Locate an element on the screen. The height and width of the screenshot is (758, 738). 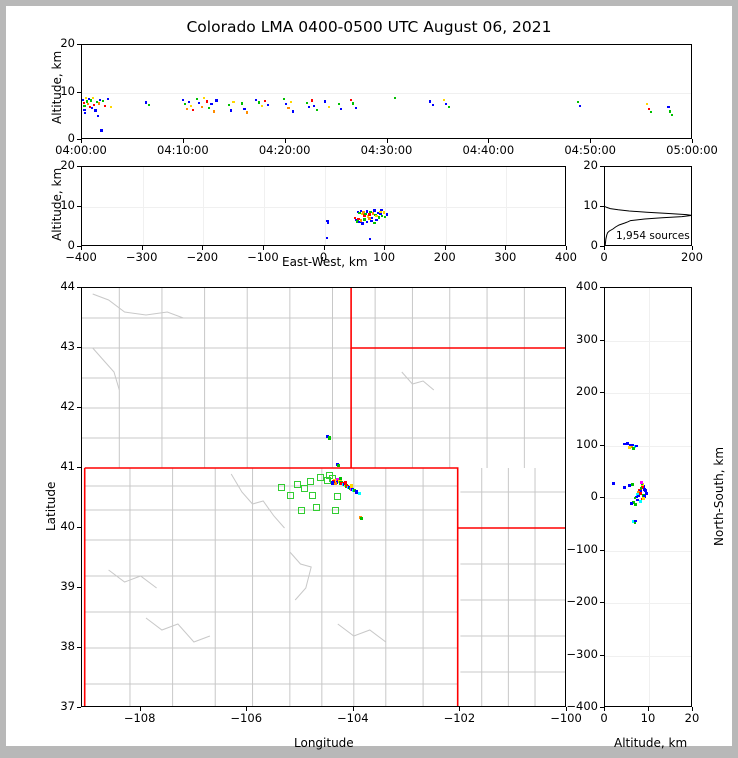
map-ytick-41: 41 is located at coordinates (67, 466).